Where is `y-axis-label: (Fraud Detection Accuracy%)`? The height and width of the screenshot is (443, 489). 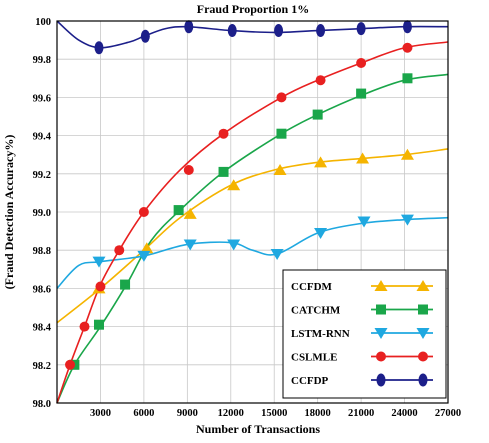 y-axis-label: (Fraud Detection Accuracy%) is located at coordinates (9, 212).